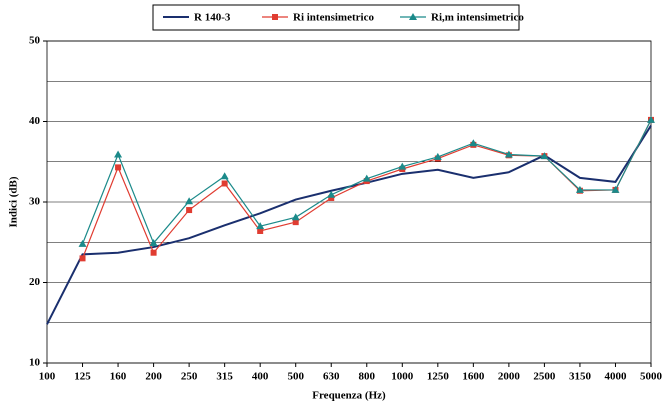 This screenshot has width=666, height=404. Describe the element at coordinates (509, 377) in the screenshot. I see `x-tick-label: 2000` at that location.